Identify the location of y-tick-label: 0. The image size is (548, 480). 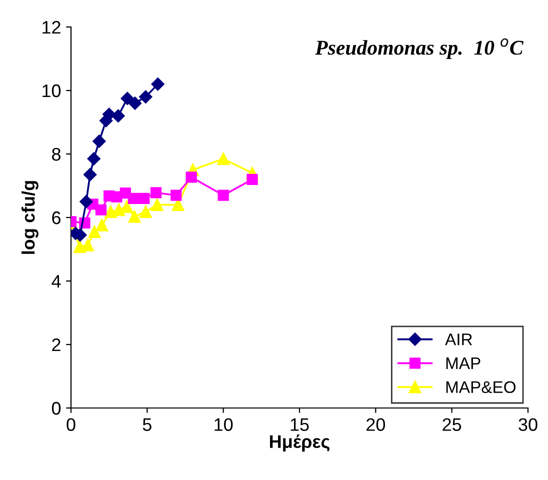
(56, 408).